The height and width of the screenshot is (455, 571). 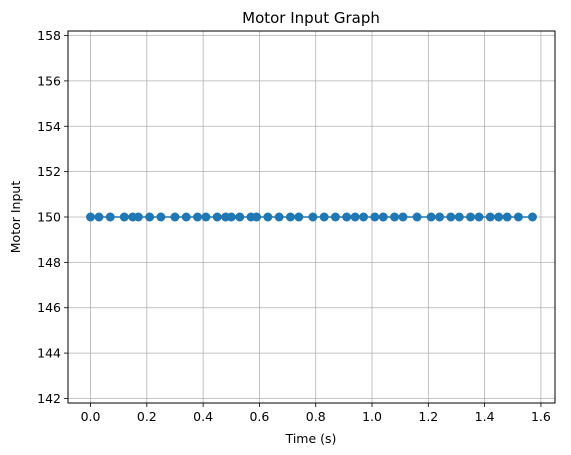 I want to click on x-tick-label: 0.2, so click(x=147, y=416).